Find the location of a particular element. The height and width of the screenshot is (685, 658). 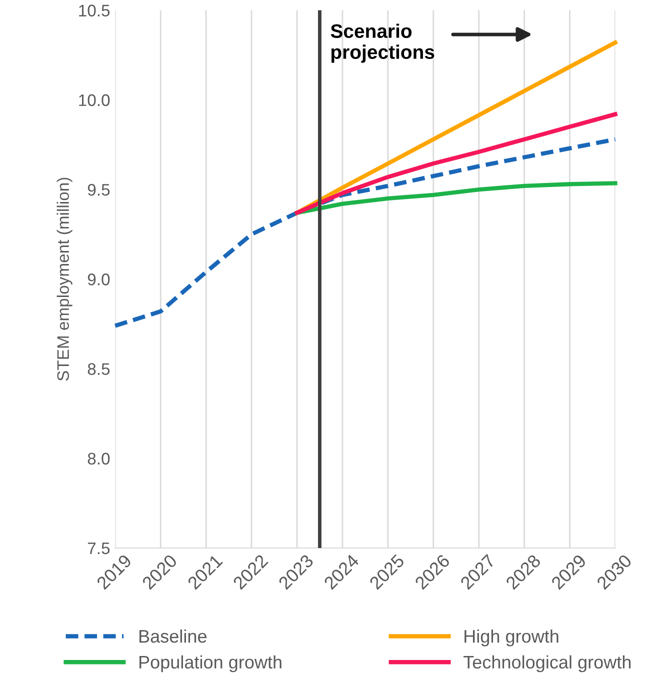

legend-label: Population growth is located at coordinates (210, 663).